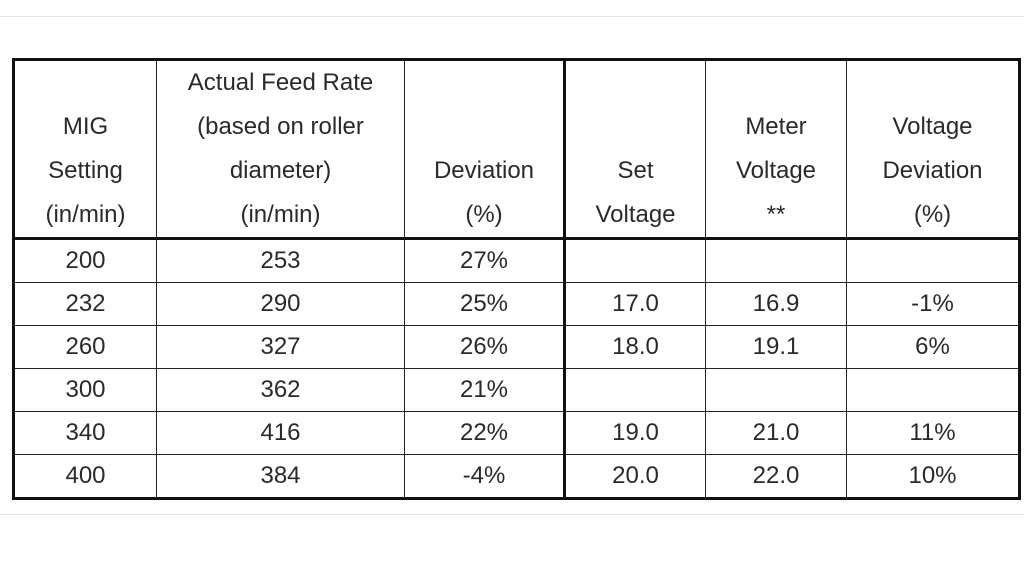 The height and width of the screenshot is (576, 1024). I want to click on header-text: diameter), so click(280, 170).